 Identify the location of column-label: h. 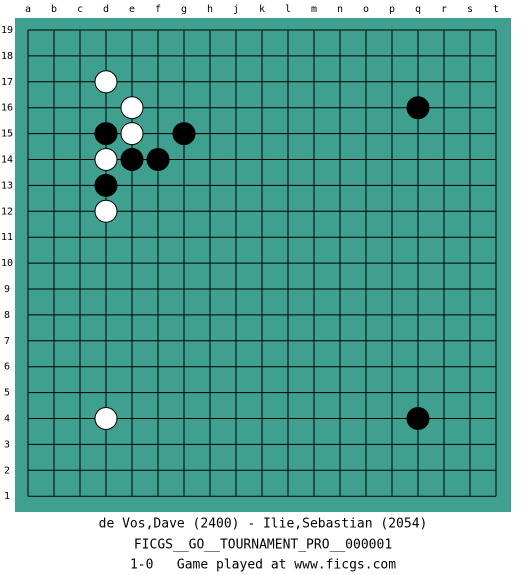
(210, 9).